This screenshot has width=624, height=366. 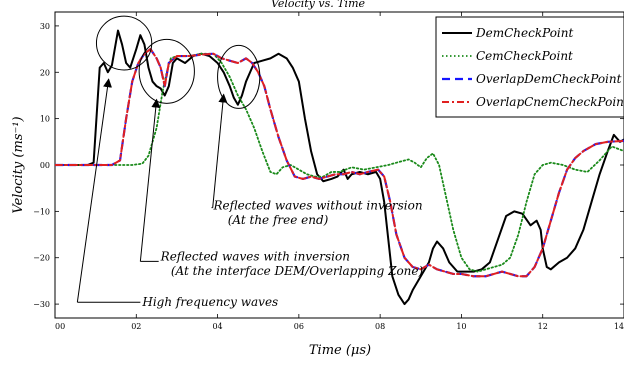 I want to click on x-tick-label: 08, so click(x=380, y=326).